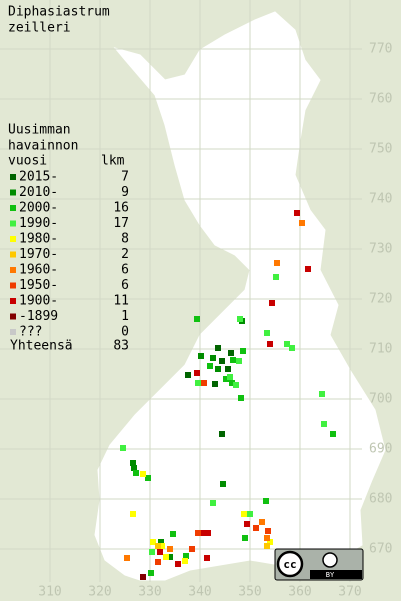 This screenshot has width=401, height=601. What do you see at coordinates (38, 223) in the screenshot?
I see `legend-label: 1990-` at bounding box center [38, 223].